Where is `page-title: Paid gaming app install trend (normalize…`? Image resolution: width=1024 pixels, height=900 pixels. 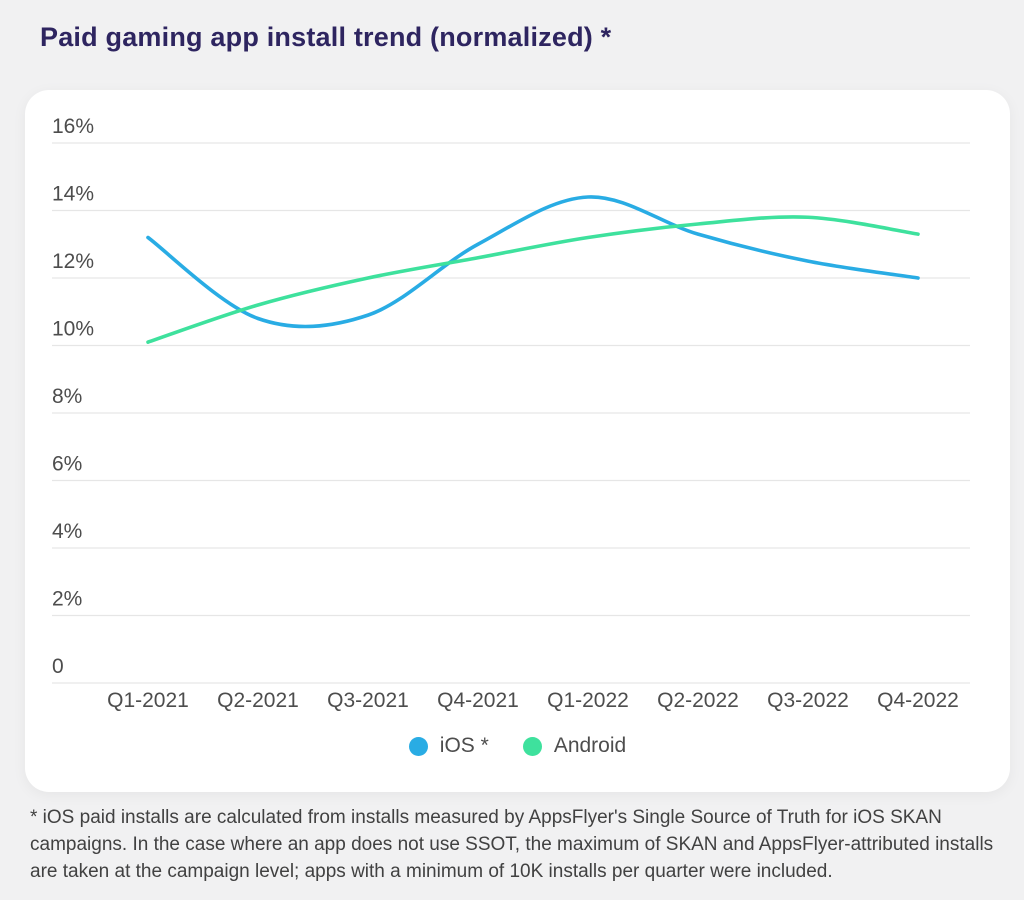
page-title: Paid gaming app install trend (normalize… is located at coordinates (326, 37).